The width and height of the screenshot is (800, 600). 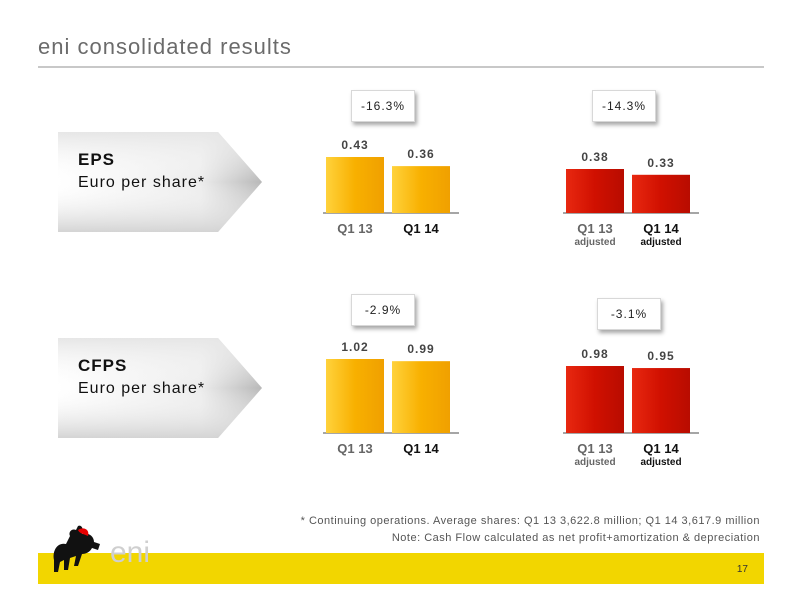 I want to click on cfps-adjusted-change-badge: -3.1%, so click(x=629, y=314).